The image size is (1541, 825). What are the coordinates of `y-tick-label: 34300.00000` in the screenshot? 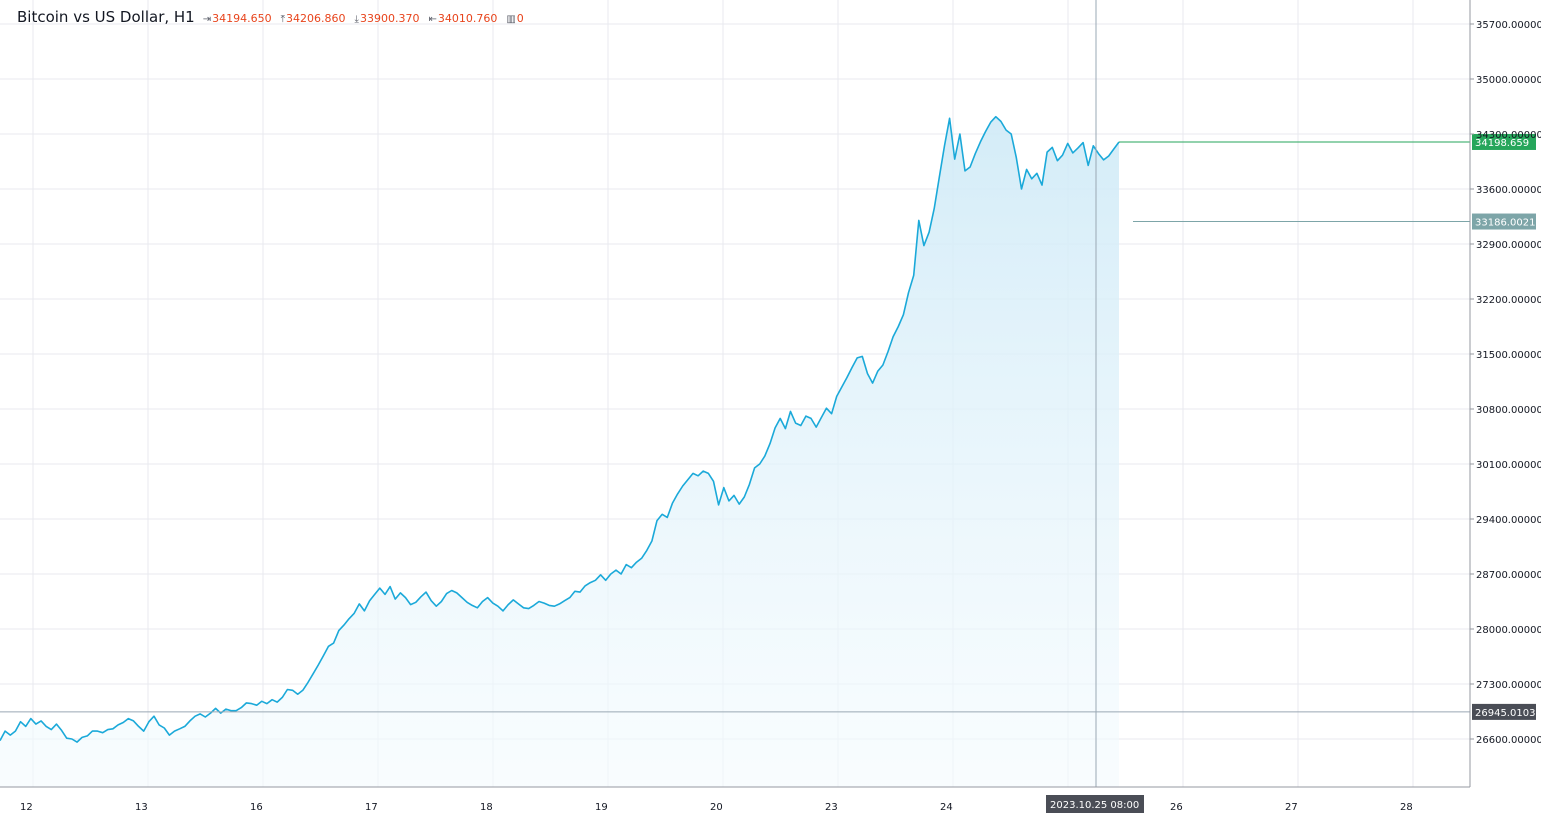 It's located at (1508, 135).